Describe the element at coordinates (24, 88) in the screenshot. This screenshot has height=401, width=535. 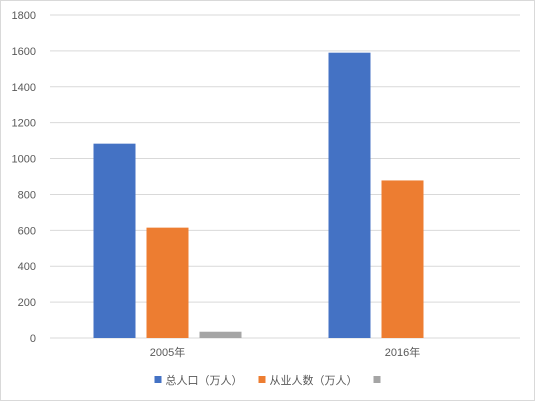
I see `y-tick-label: 1400` at that location.